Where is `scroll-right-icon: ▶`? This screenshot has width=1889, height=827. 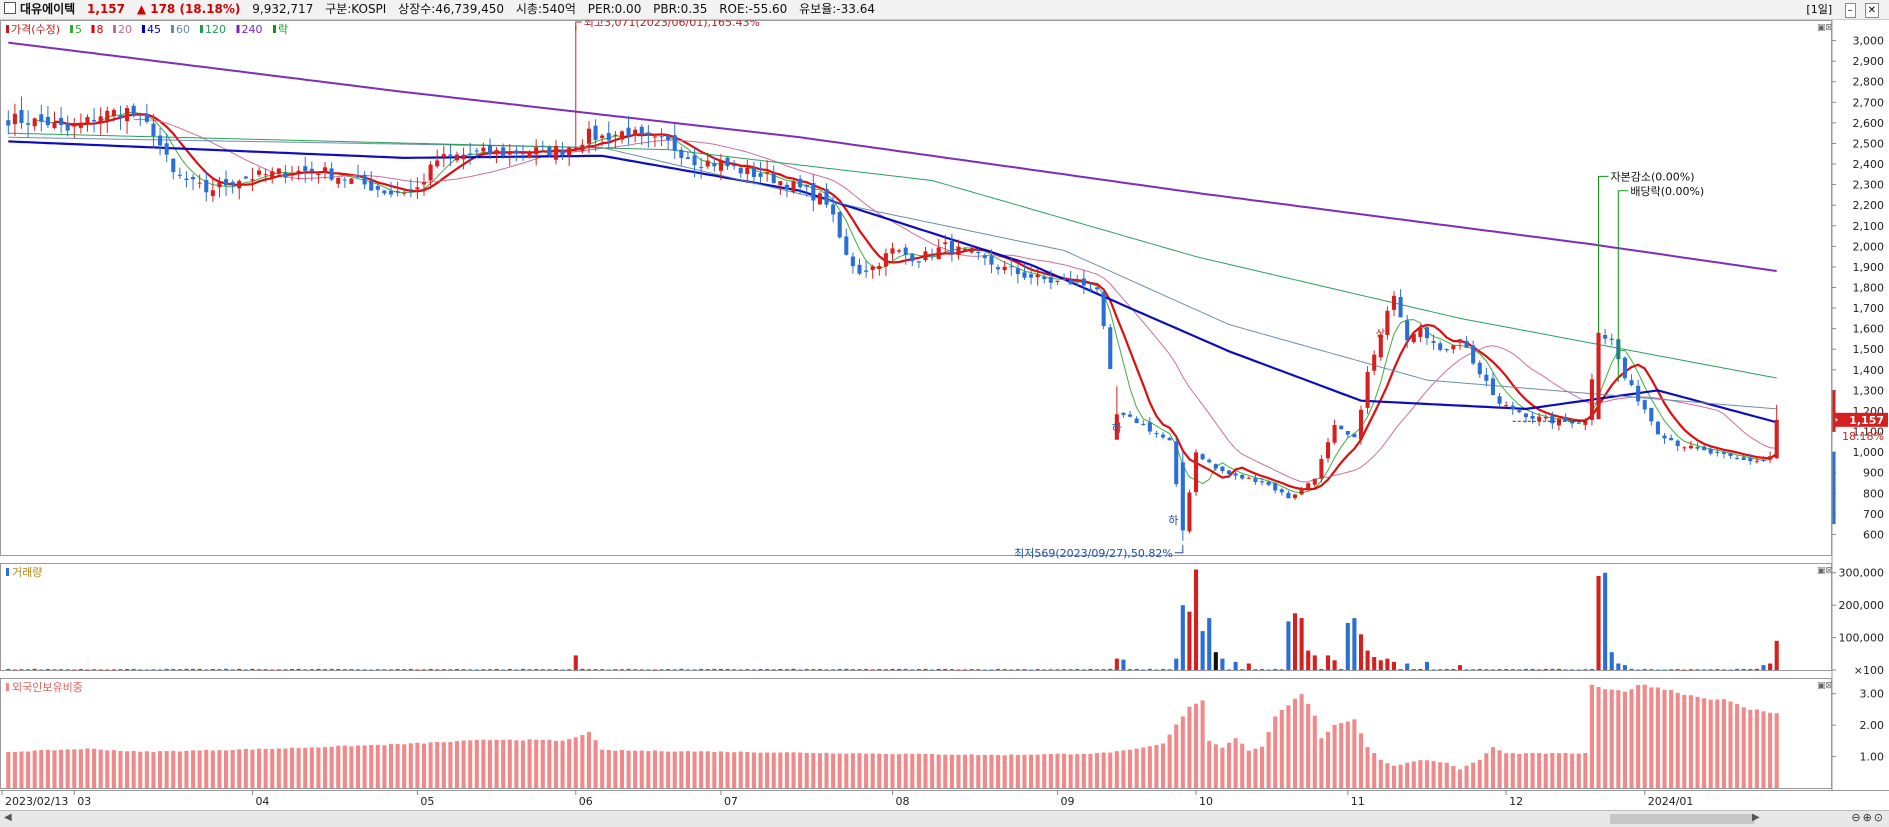 scroll-right-icon: ▶ is located at coordinates (1756, 817).